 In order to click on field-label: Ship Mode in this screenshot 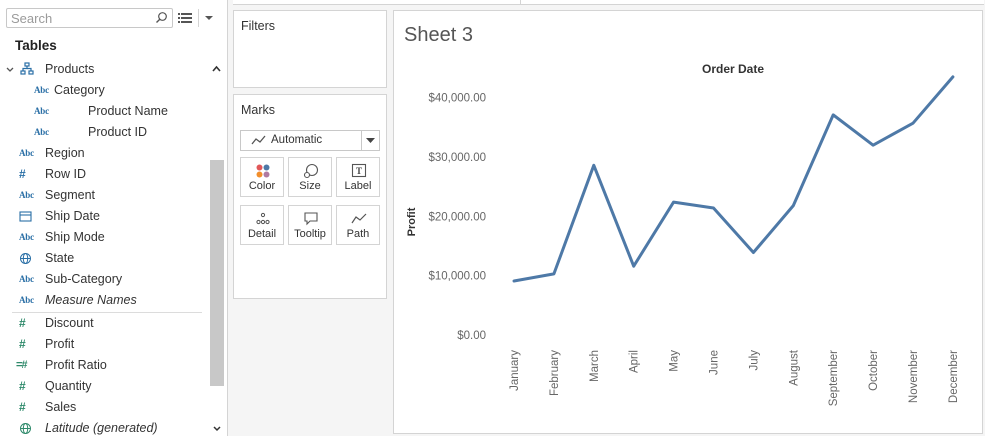, I will do `click(75, 237)`.